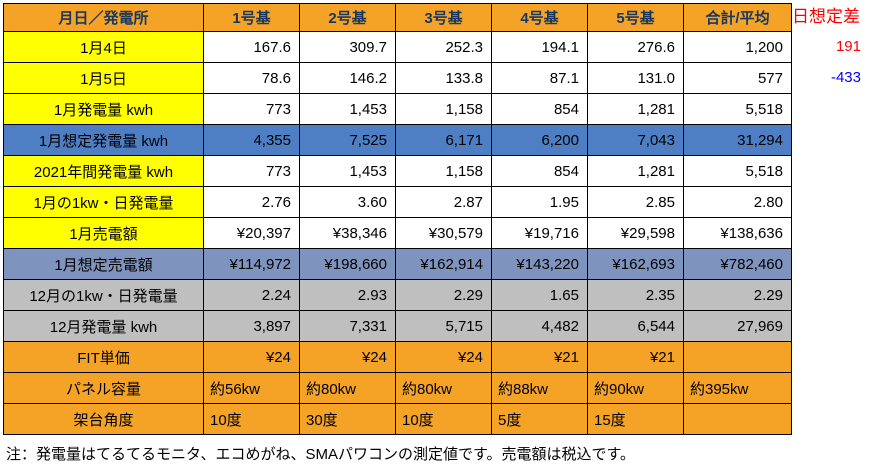 Image resolution: width=880 pixels, height=470 pixels. I want to click on cell: 7,525, so click(347, 140).